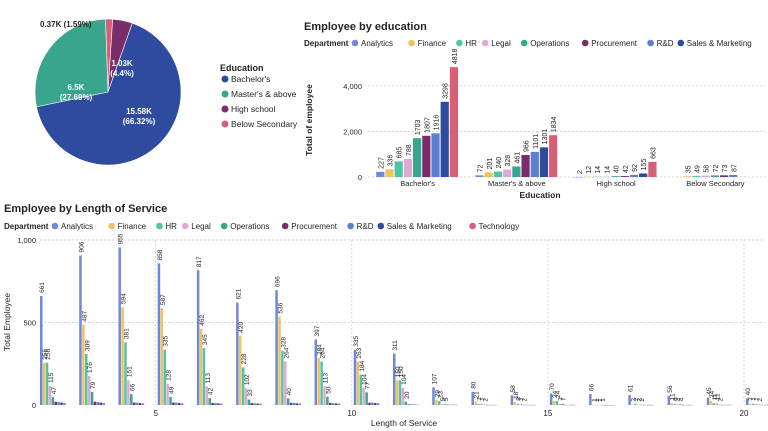 This screenshot has width=768, height=431. What do you see at coordinates (398, 371) in the screenshot?
I see `data-label: 150` at bounding box center [398, 371].